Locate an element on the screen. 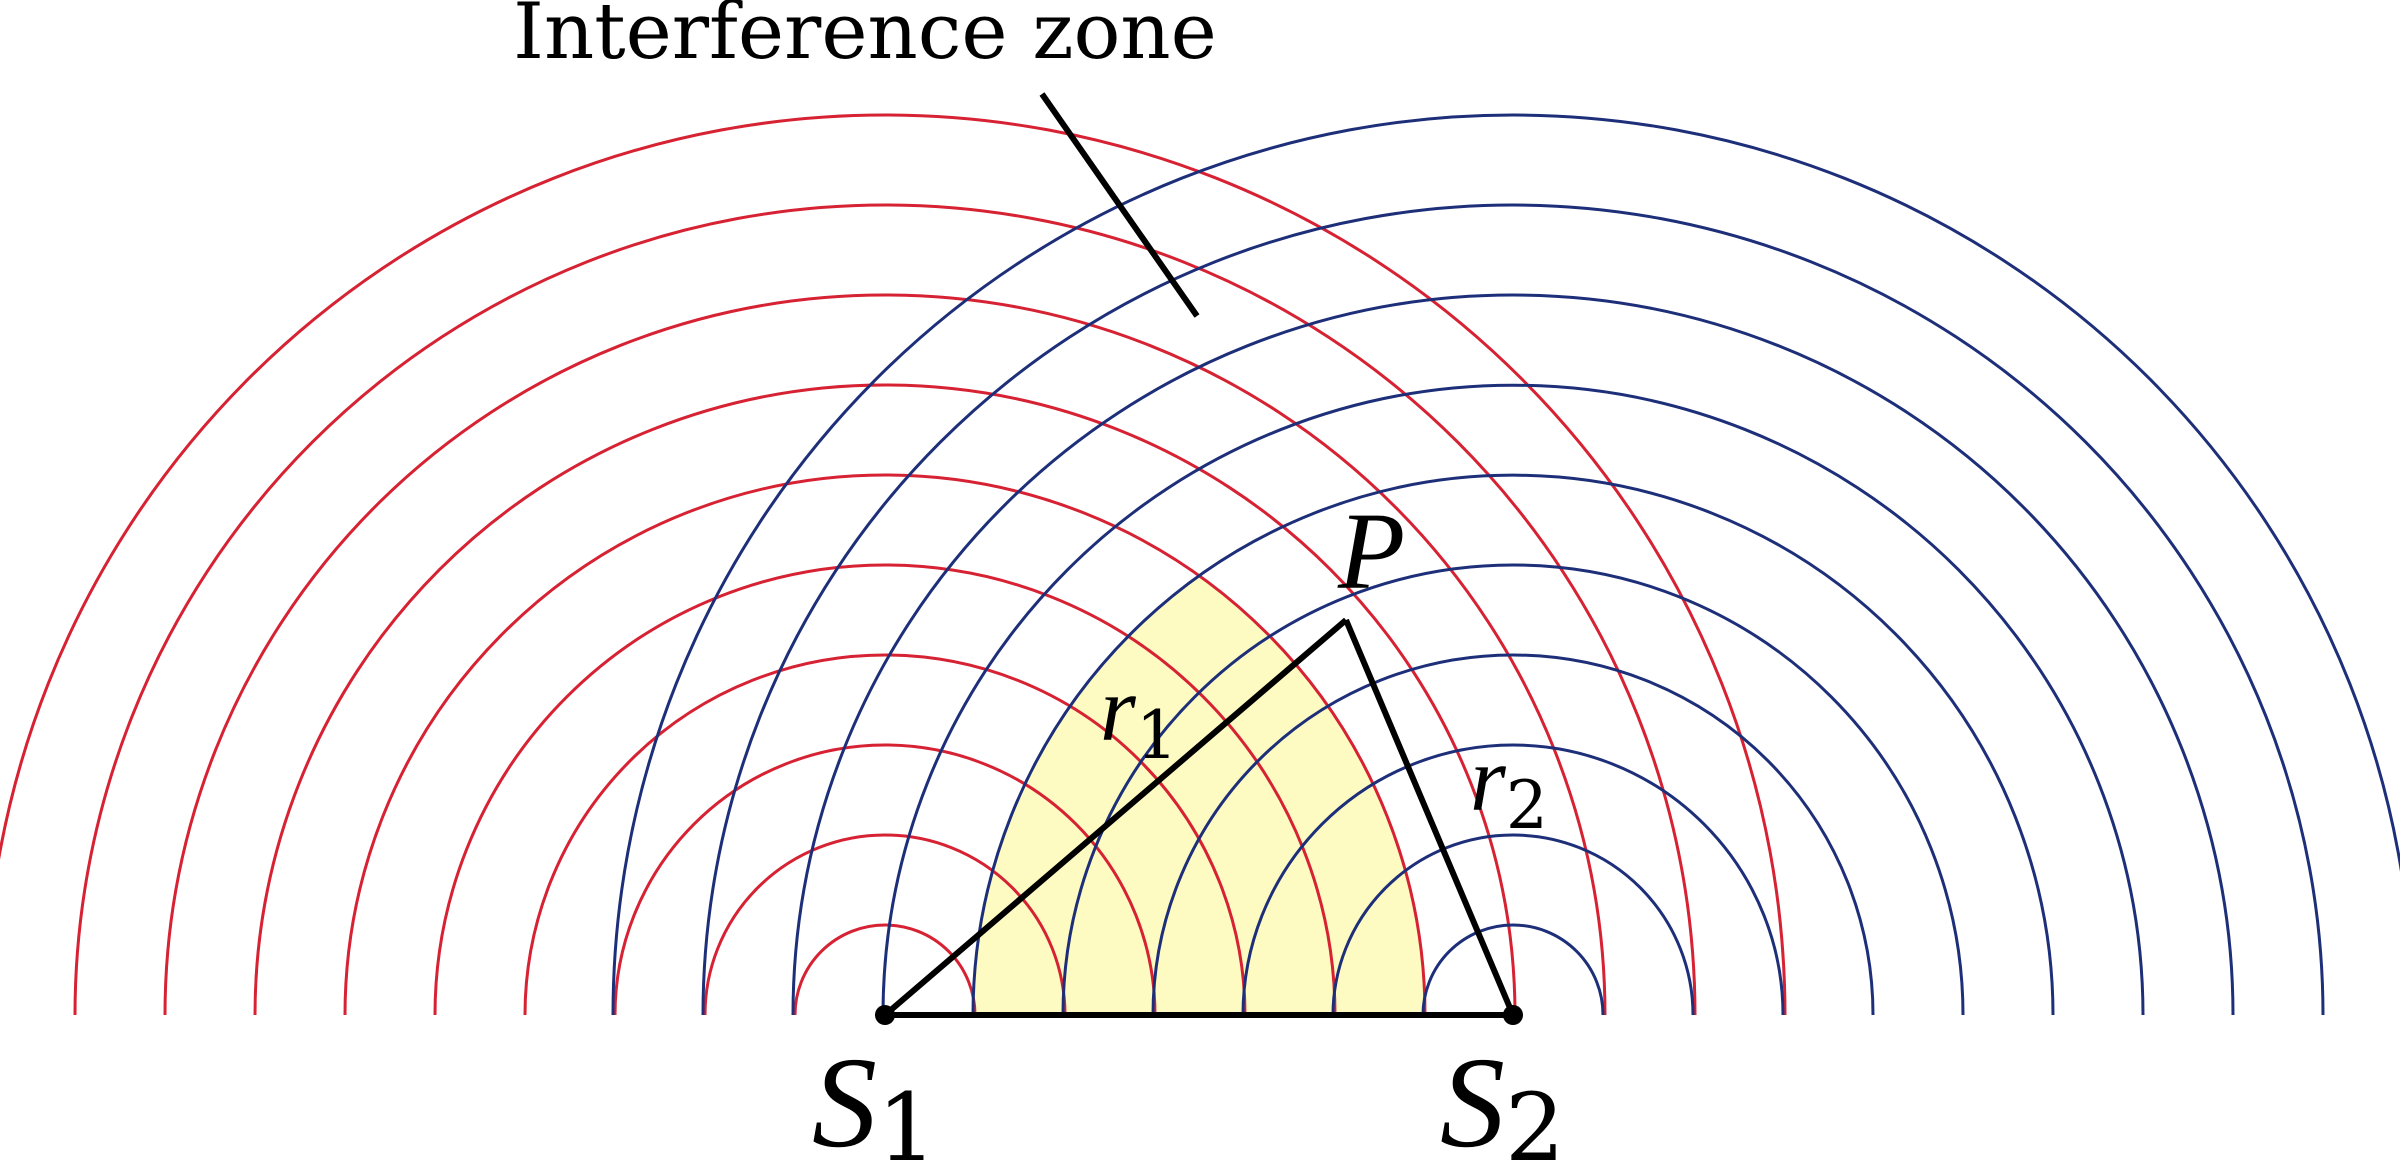 The height and width of the screenshot is (1168, 2400). source-1-letter: S is located at coordinates (844, 1099).